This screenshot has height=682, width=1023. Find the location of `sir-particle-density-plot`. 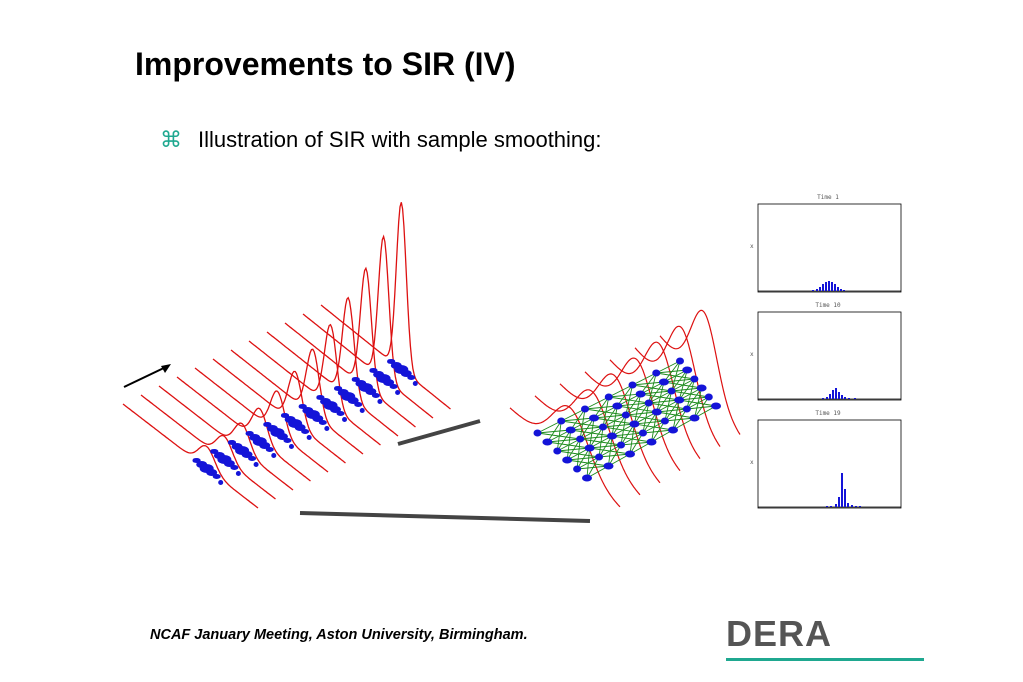

sir-particle-density-plot is located at coordinates (286, 355).